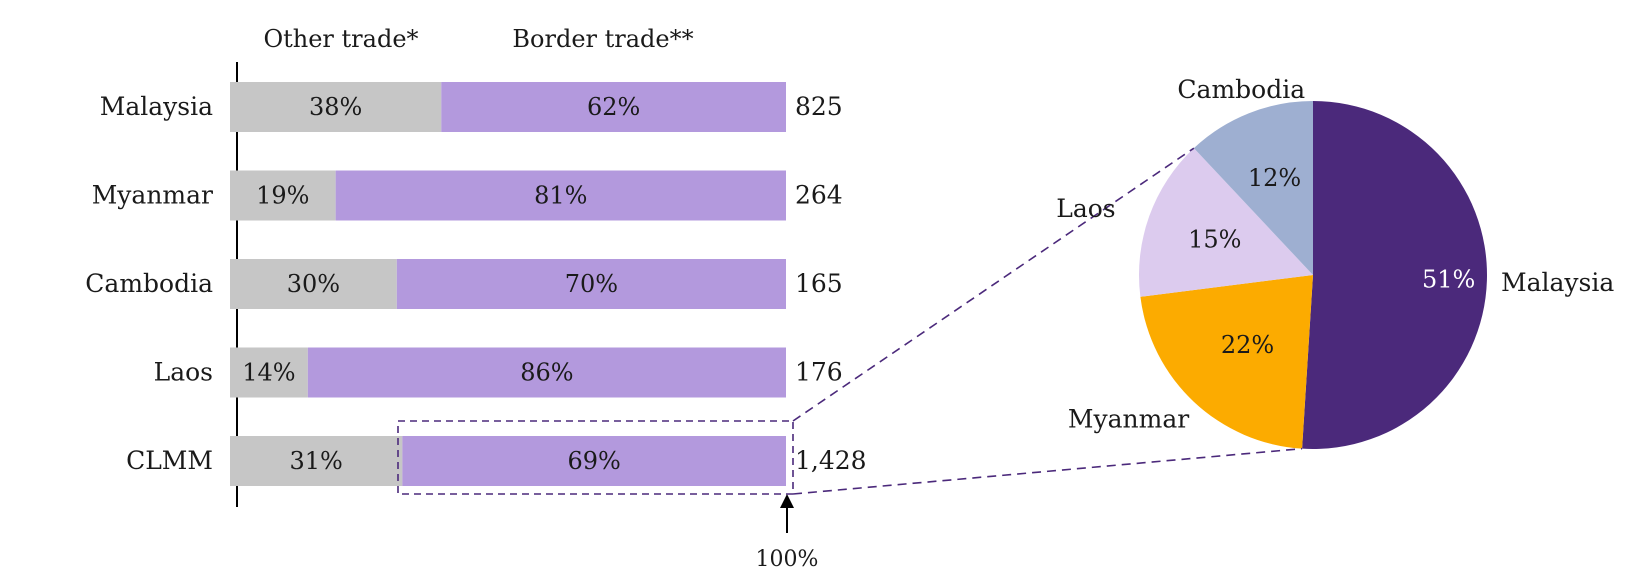 The width and height of the screenshot is (1627, 584). I want to click on legend-other-trade: Other trade*, so click(340, 39).